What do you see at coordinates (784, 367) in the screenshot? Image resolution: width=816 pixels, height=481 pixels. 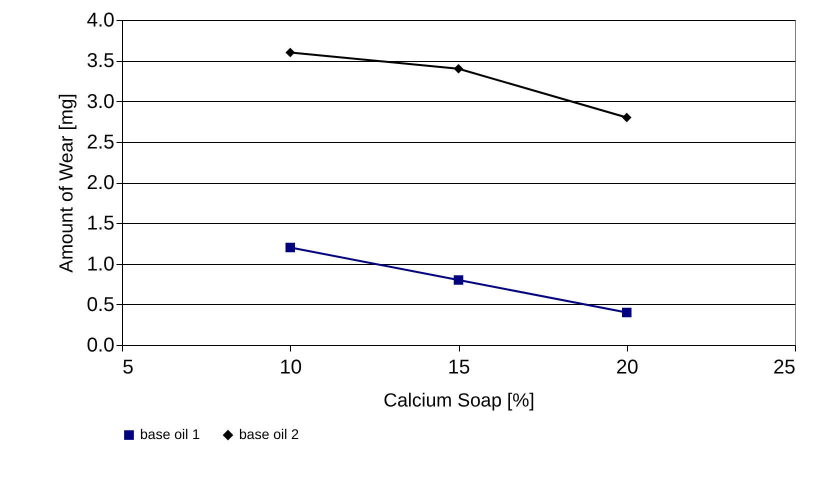 I see `x-tick-label: 25` at bounding box center [784, 367].